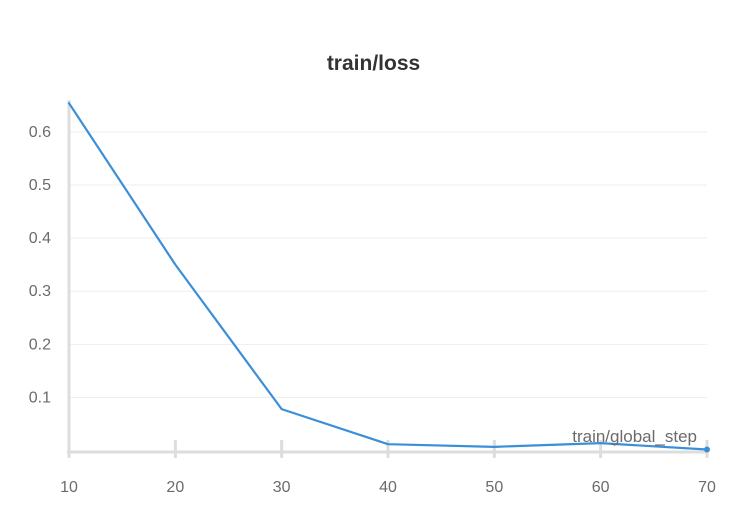 Image resolution: width=747 pixels, height=516 pixels. I want to click on y-tick-label: 0.4, so click(40, 238).